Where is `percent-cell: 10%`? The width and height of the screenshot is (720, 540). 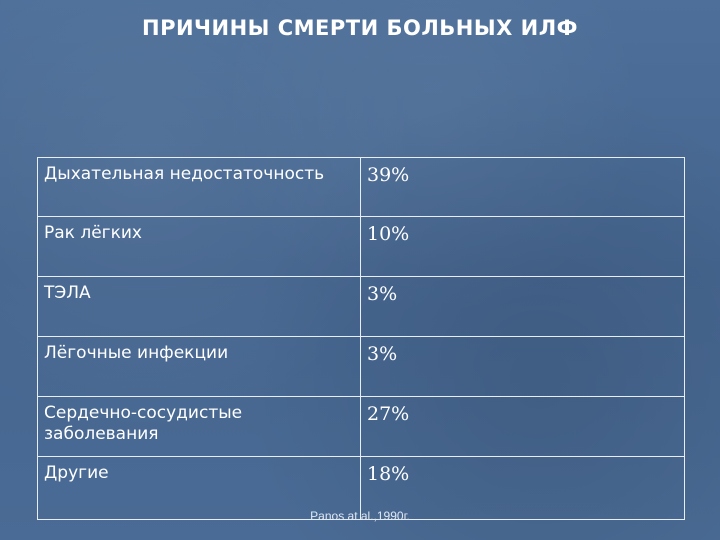
percent-cell: 10% is located at coordinates (522, 246).